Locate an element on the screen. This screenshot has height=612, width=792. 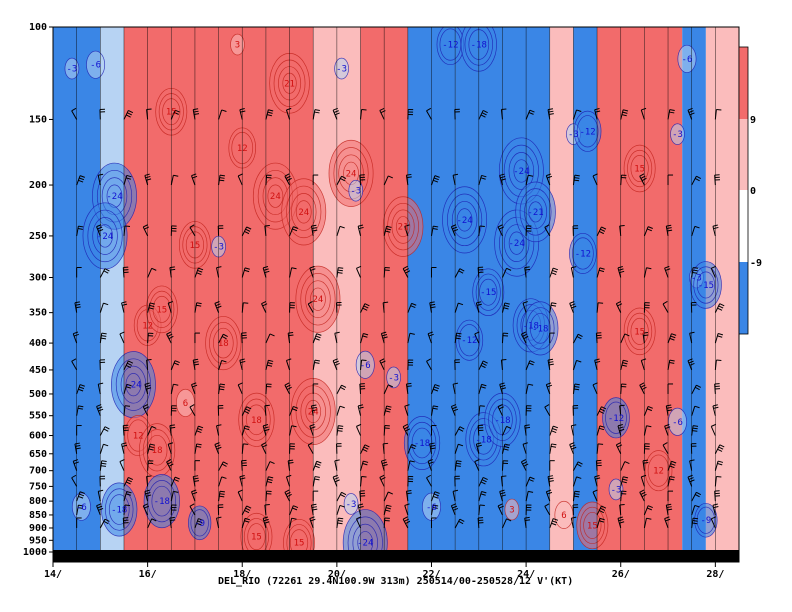
contour-label-28: -12 is located at coordinates (450, 46).